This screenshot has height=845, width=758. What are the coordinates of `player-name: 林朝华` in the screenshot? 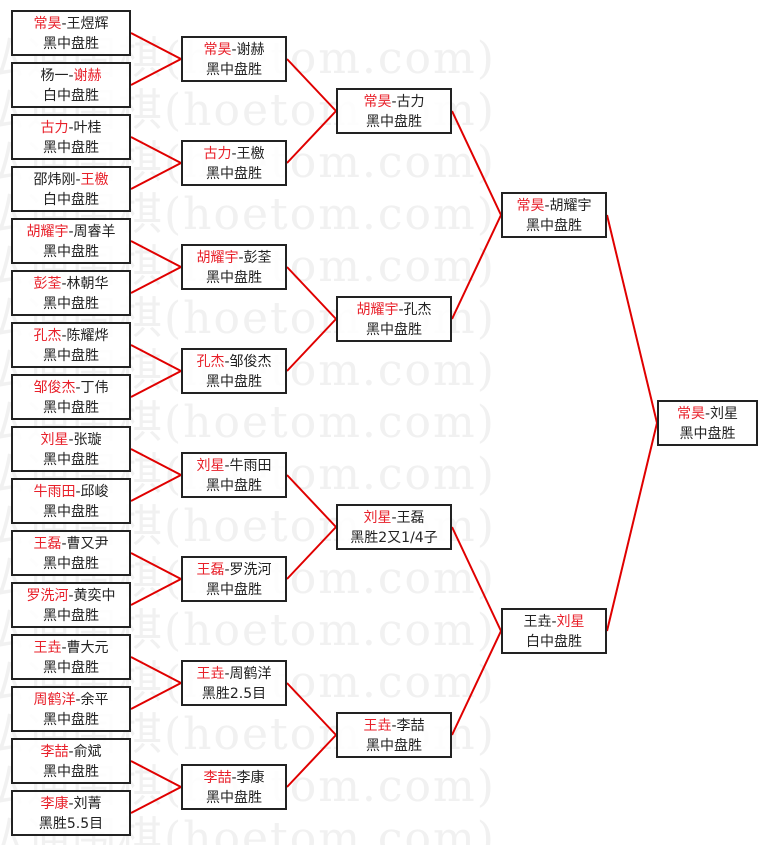 It's located at (87, 284).